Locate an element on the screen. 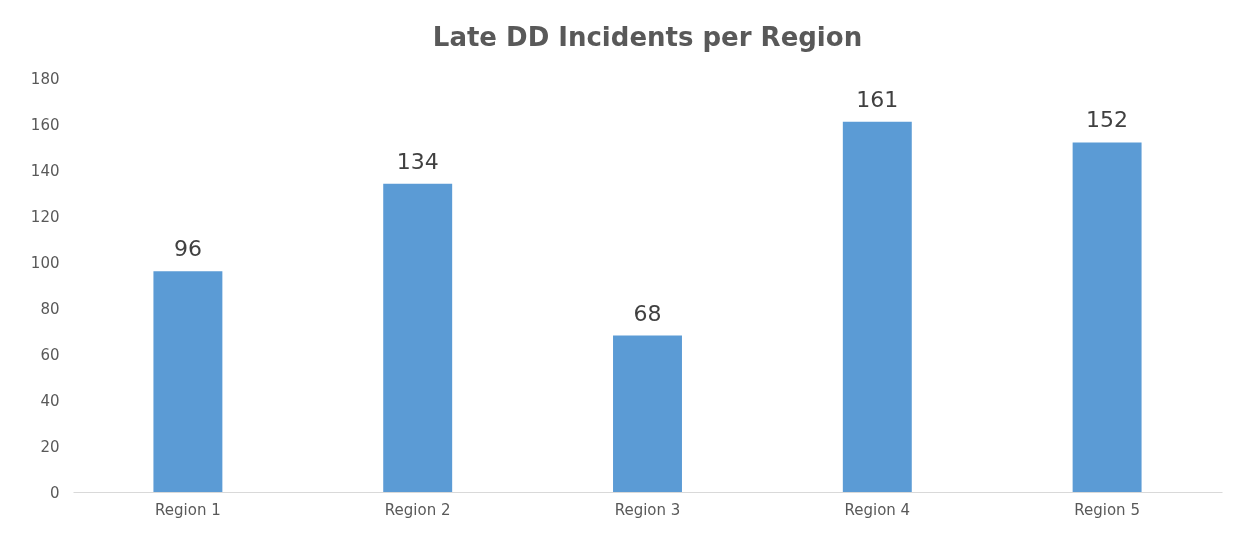 The image size is (1249, 537). x-tick-label: Region 1 is located at coordinates (188, 509).